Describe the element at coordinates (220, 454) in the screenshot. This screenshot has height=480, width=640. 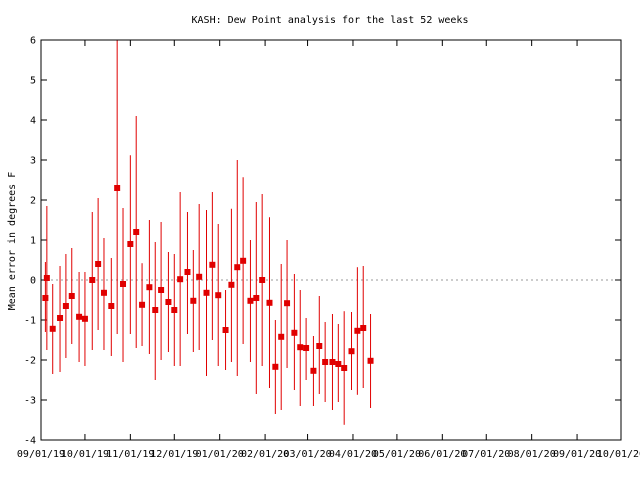
I see `x-tick-label: 01/01/20` at that location.